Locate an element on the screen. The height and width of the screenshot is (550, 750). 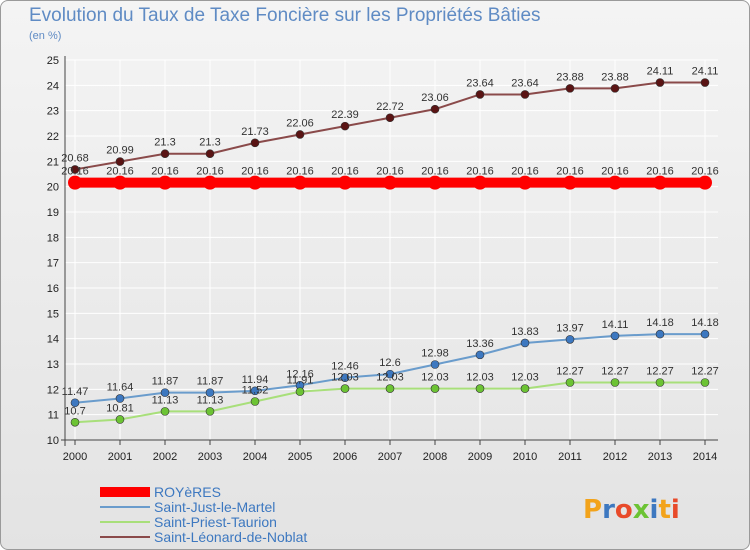
series-0-label-2008: 20.16 is located at coordinates (435, 172).